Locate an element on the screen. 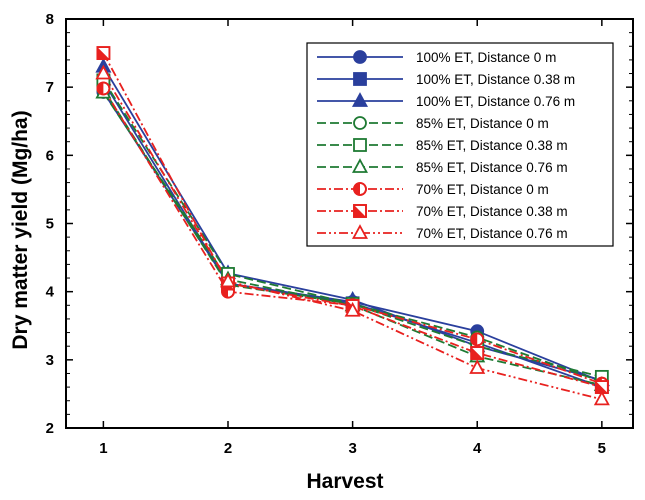  y-tick-label: 6 is located at coordinates (50, 155).